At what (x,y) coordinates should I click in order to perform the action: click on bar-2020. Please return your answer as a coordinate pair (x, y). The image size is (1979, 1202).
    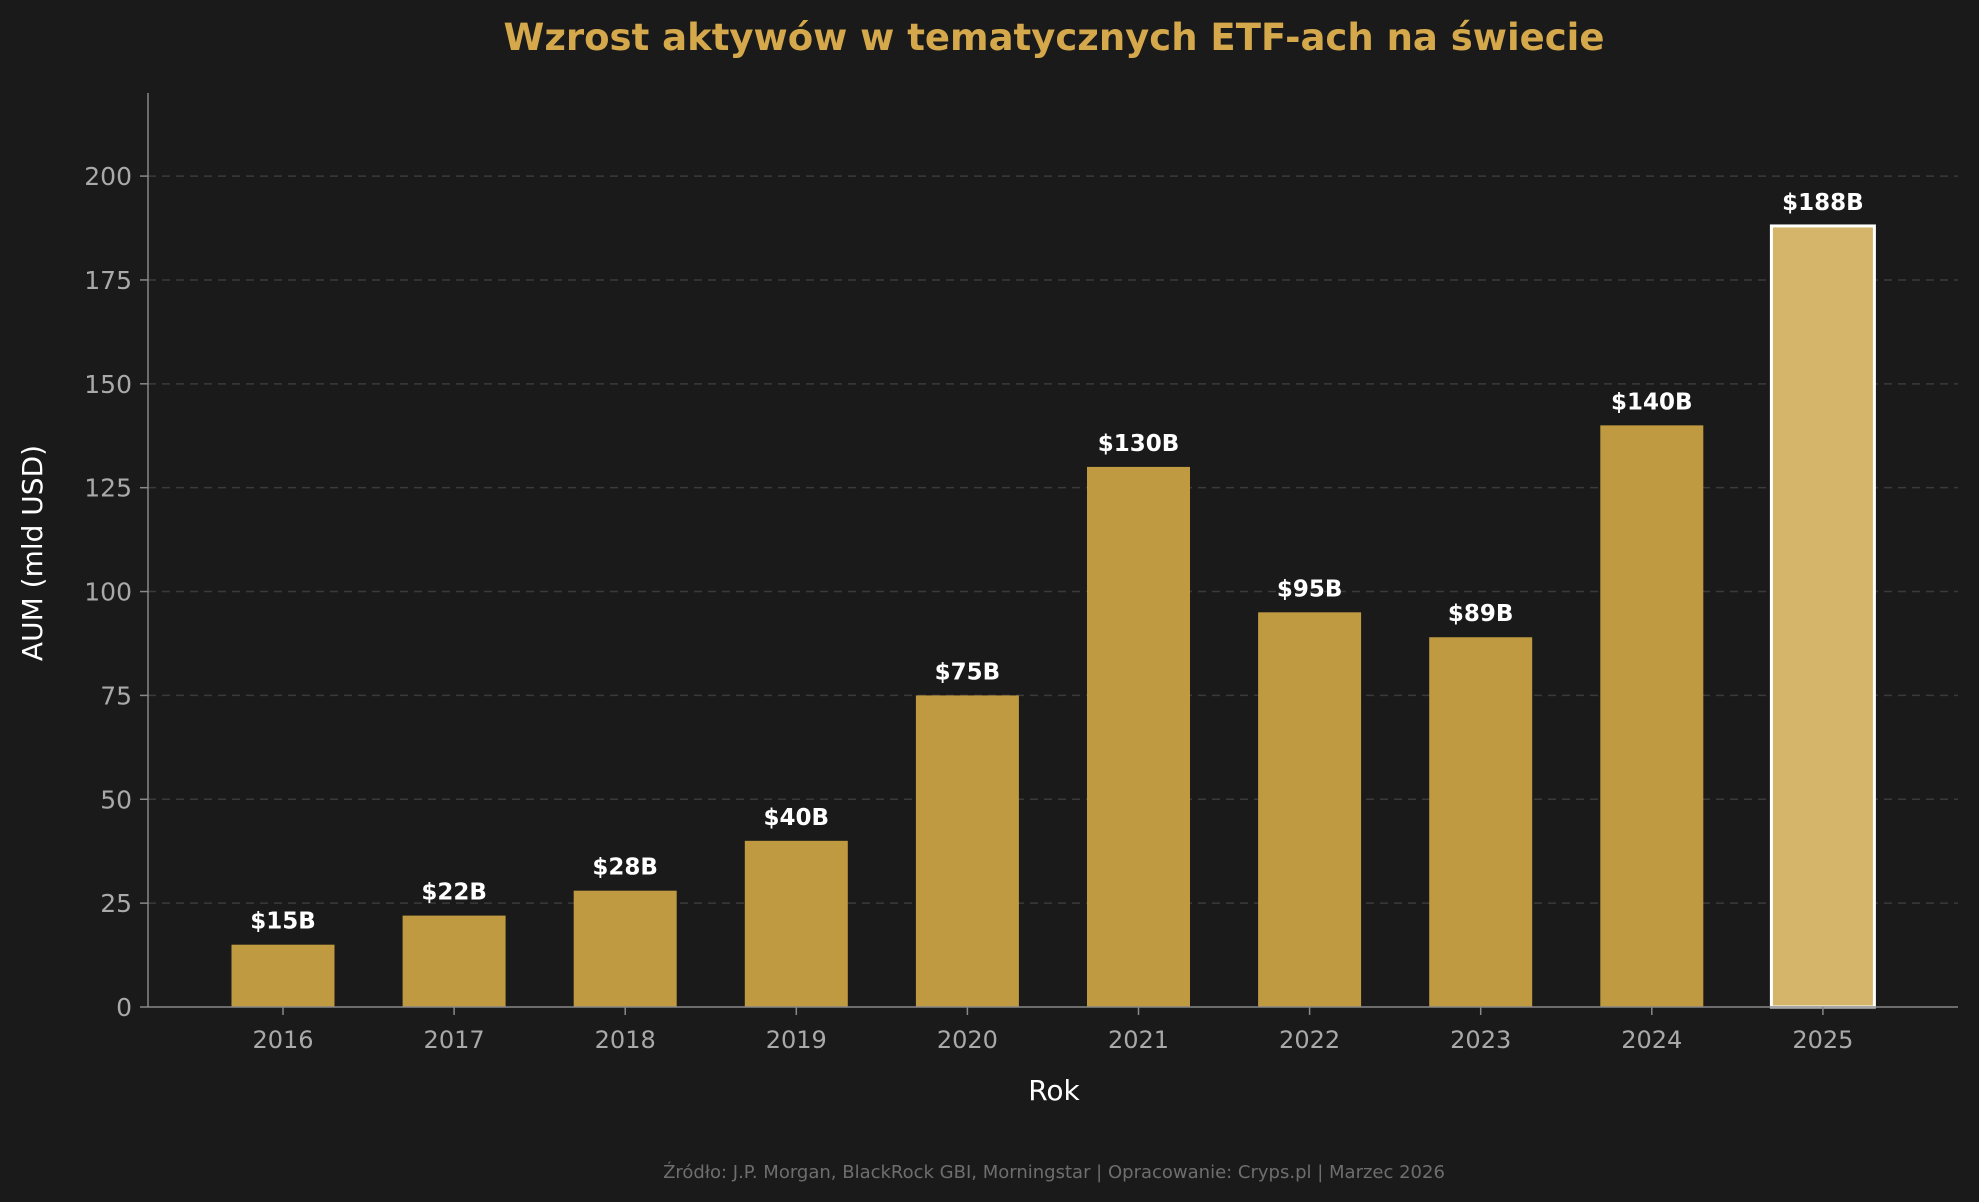
    Looking at the image, I should click on (967, 851).